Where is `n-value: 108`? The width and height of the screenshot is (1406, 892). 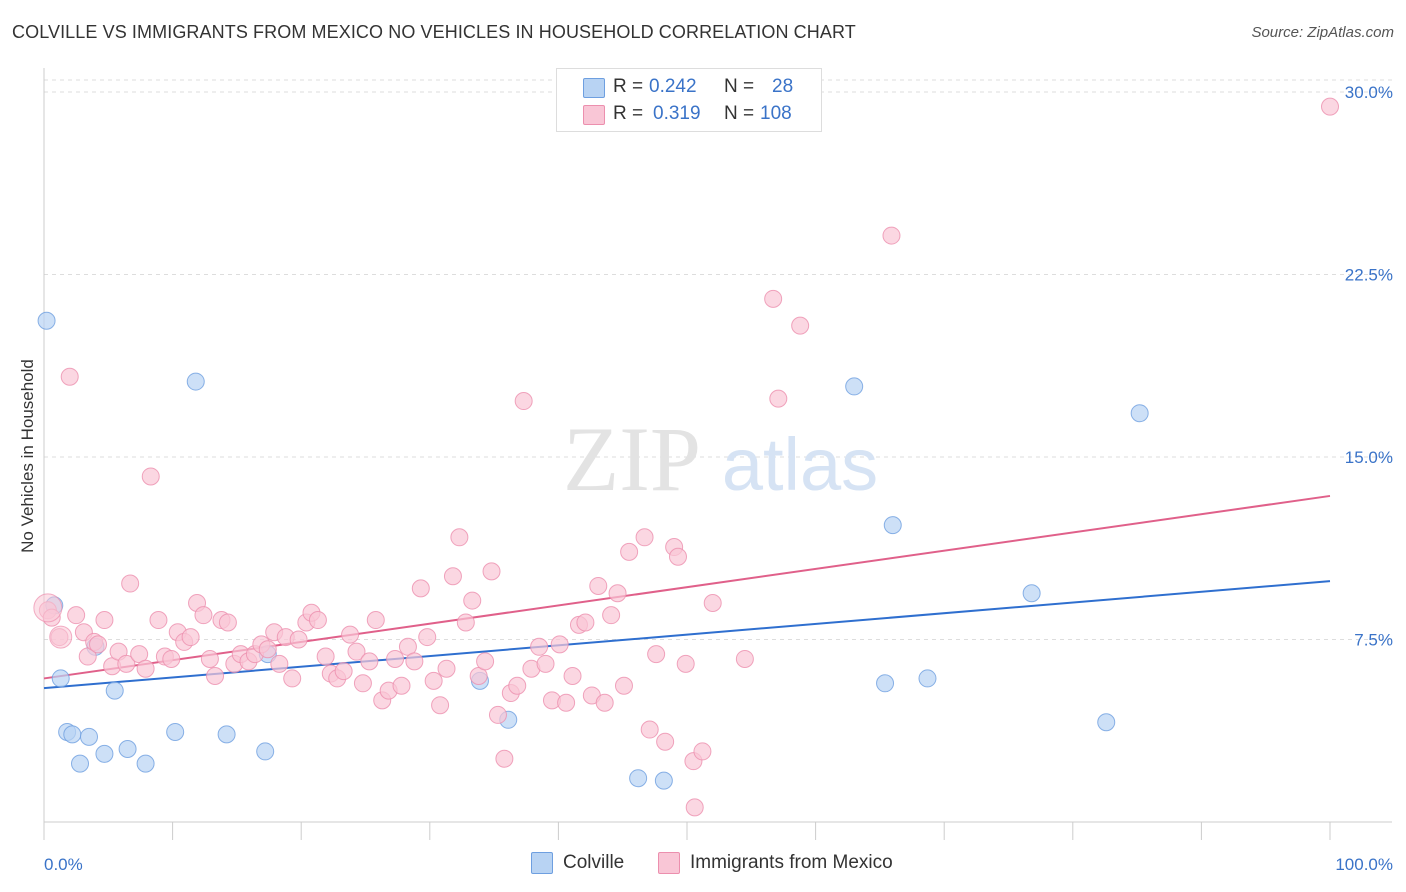 n-value: 108 is located at coordinates (776, 113).